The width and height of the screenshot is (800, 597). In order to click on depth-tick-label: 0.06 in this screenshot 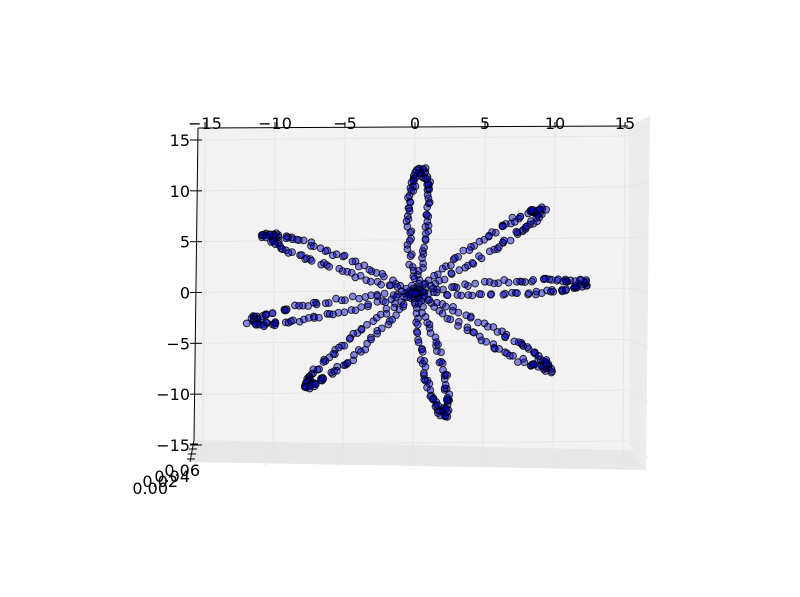, I will do `click(182, 470)`.